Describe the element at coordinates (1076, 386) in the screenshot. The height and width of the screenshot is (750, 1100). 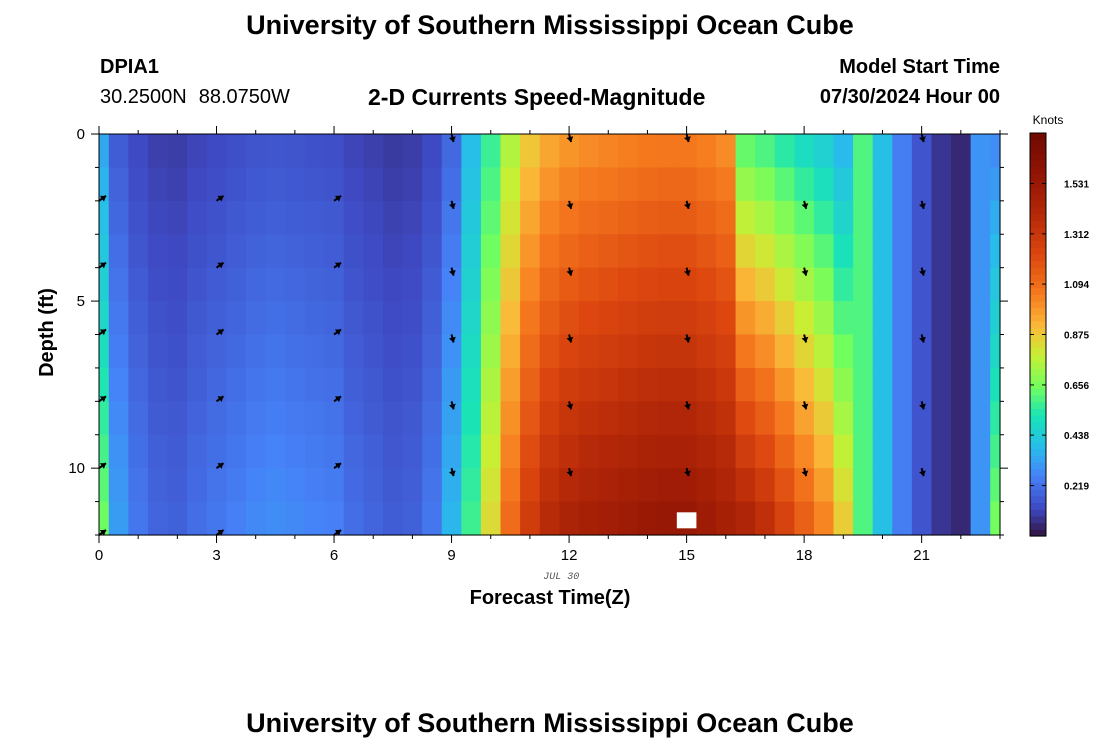
I see `colorbar-tick-label: 0.656` at that location.